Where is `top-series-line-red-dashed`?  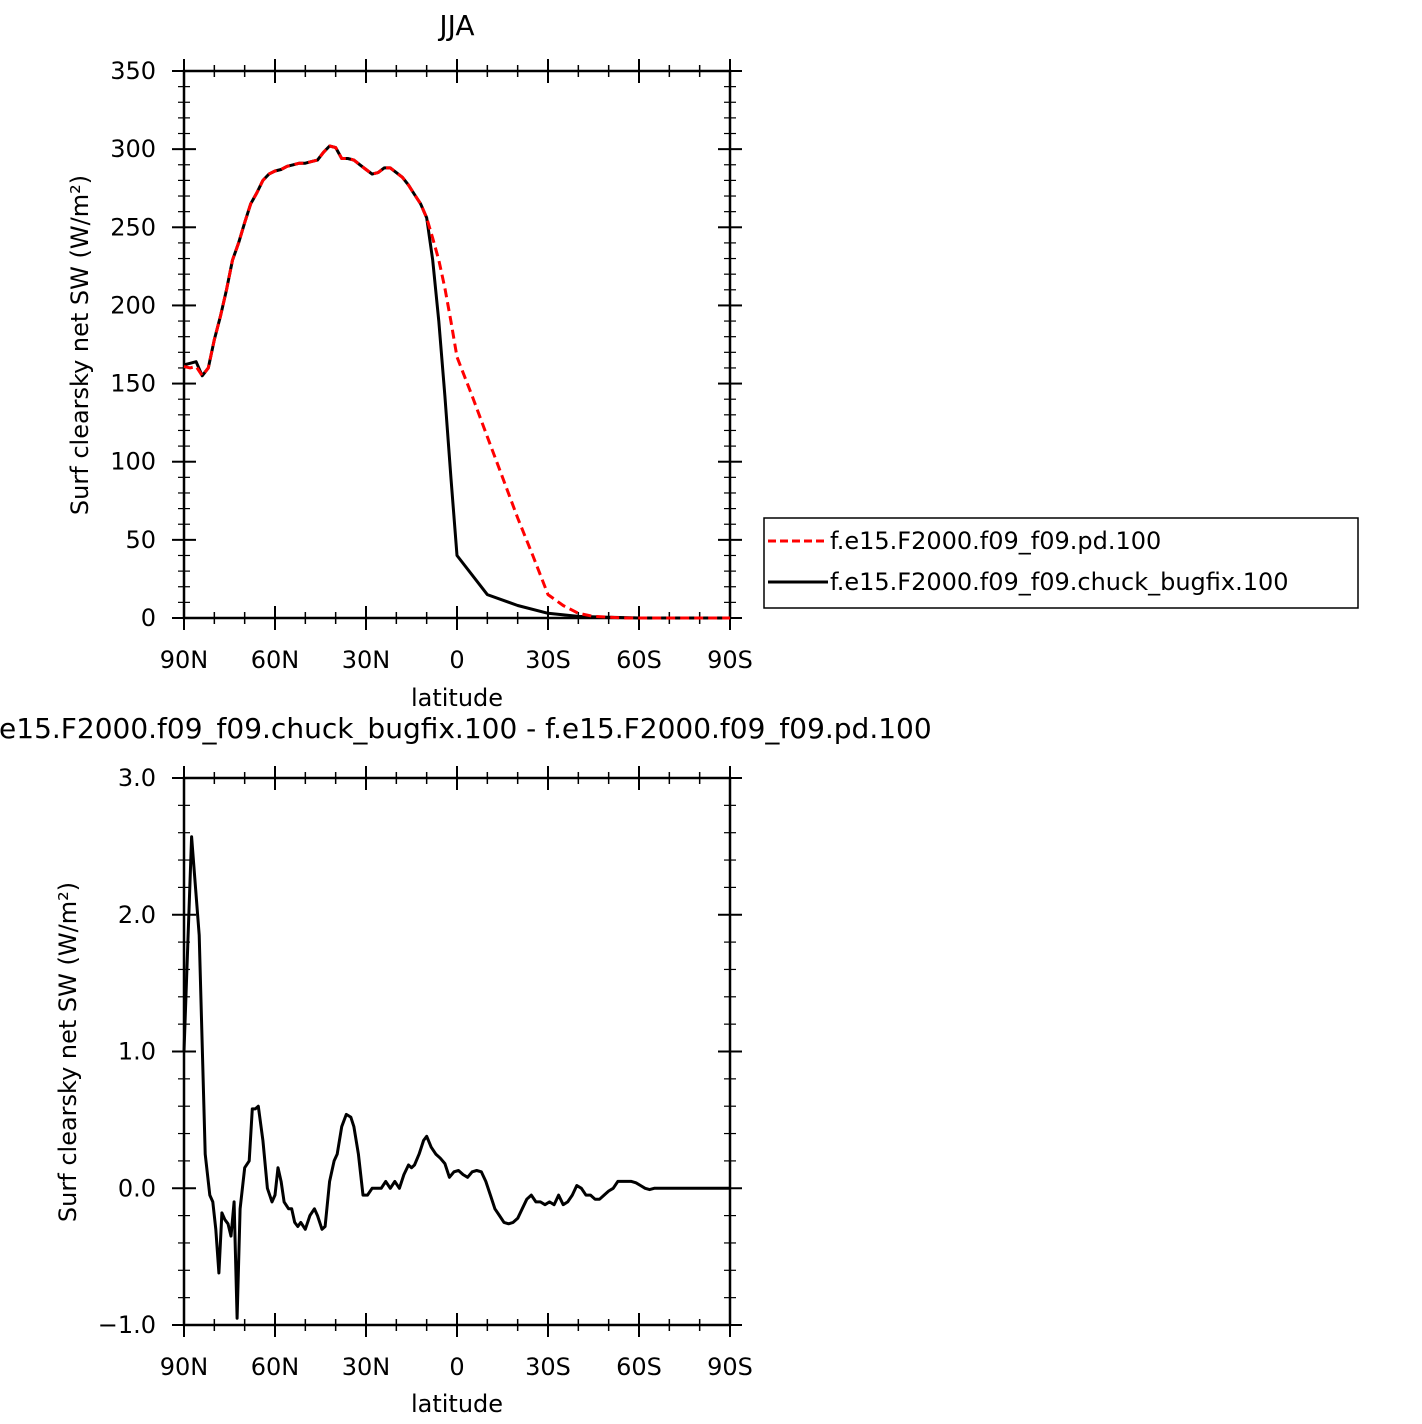 top-series-line-red-dashed is located at coordinates (456, 382).